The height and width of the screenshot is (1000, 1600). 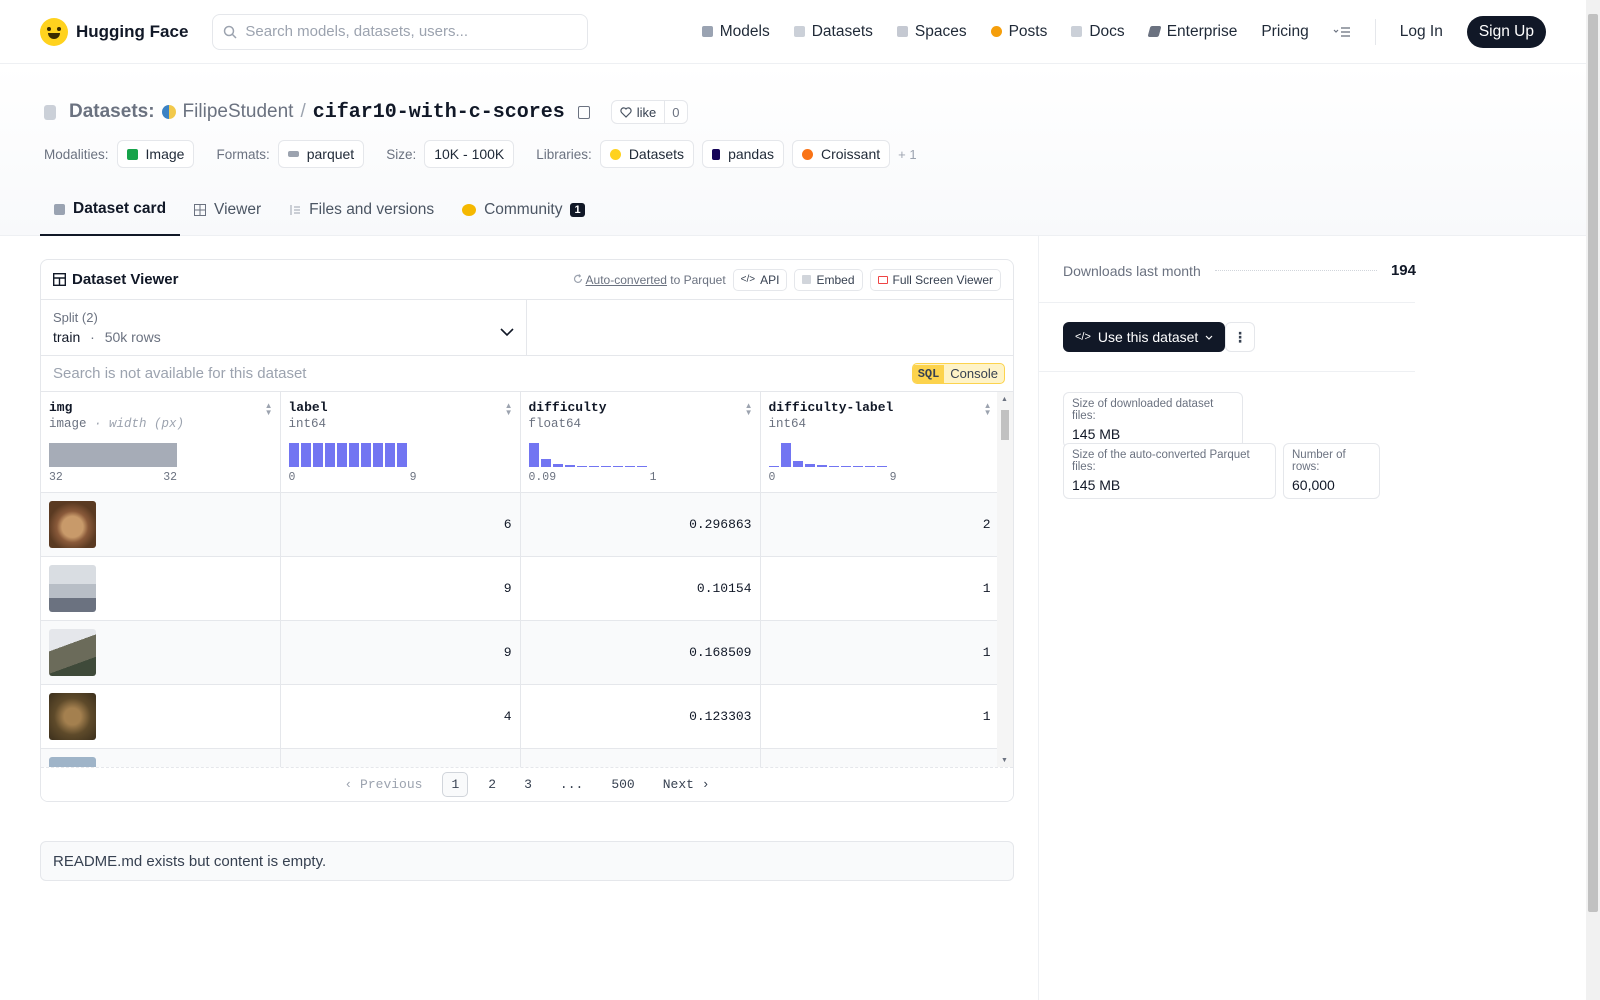 I want to click on signup-button: Sign Up, so click(x=1506, y=31).